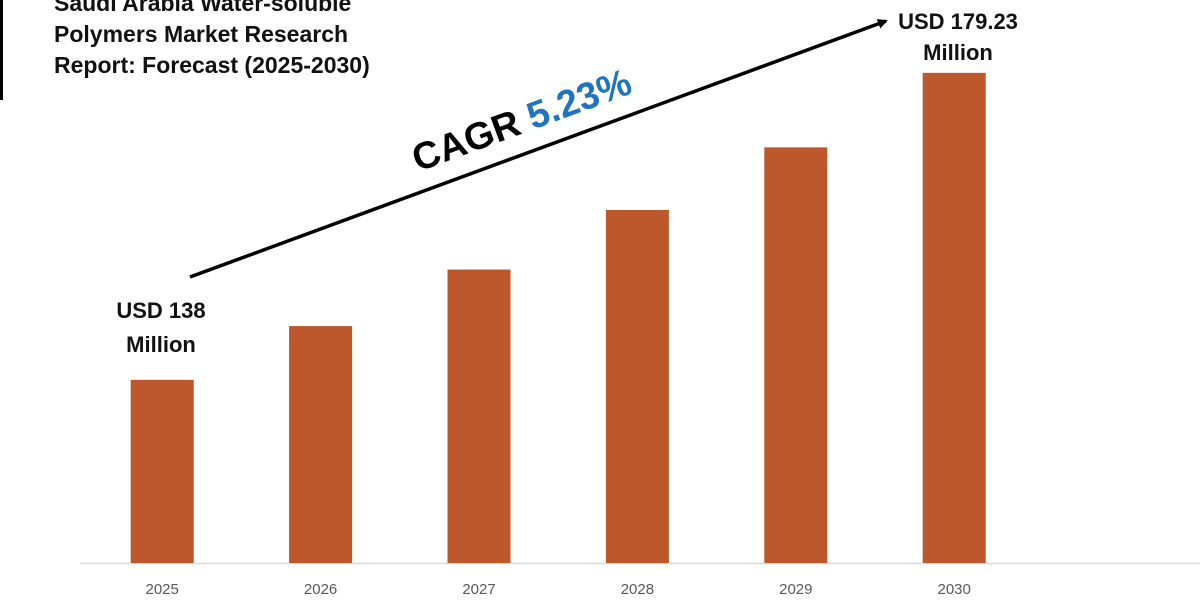 Image resolution: width=1200 pixels, height=600 pixels. I want to click on x-tick-label: 2025, so click(162, 589).